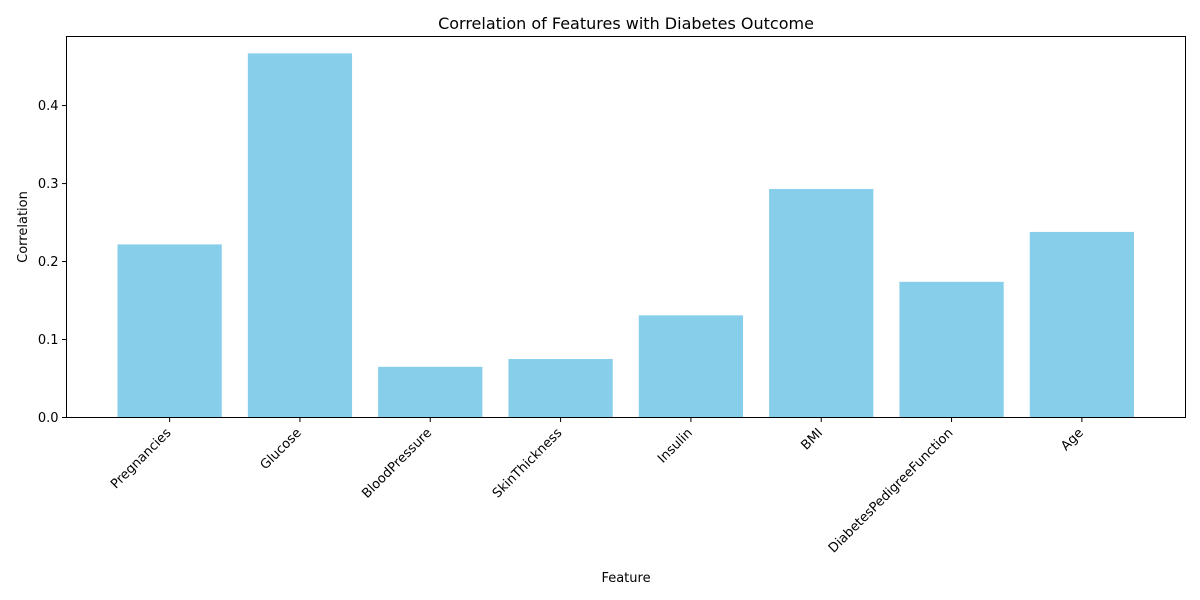 This screenshot has height=600, width=1200. Describe the element at coordinates (169, 331) in the screenshot. I see `bar-pregnancies` at that location.